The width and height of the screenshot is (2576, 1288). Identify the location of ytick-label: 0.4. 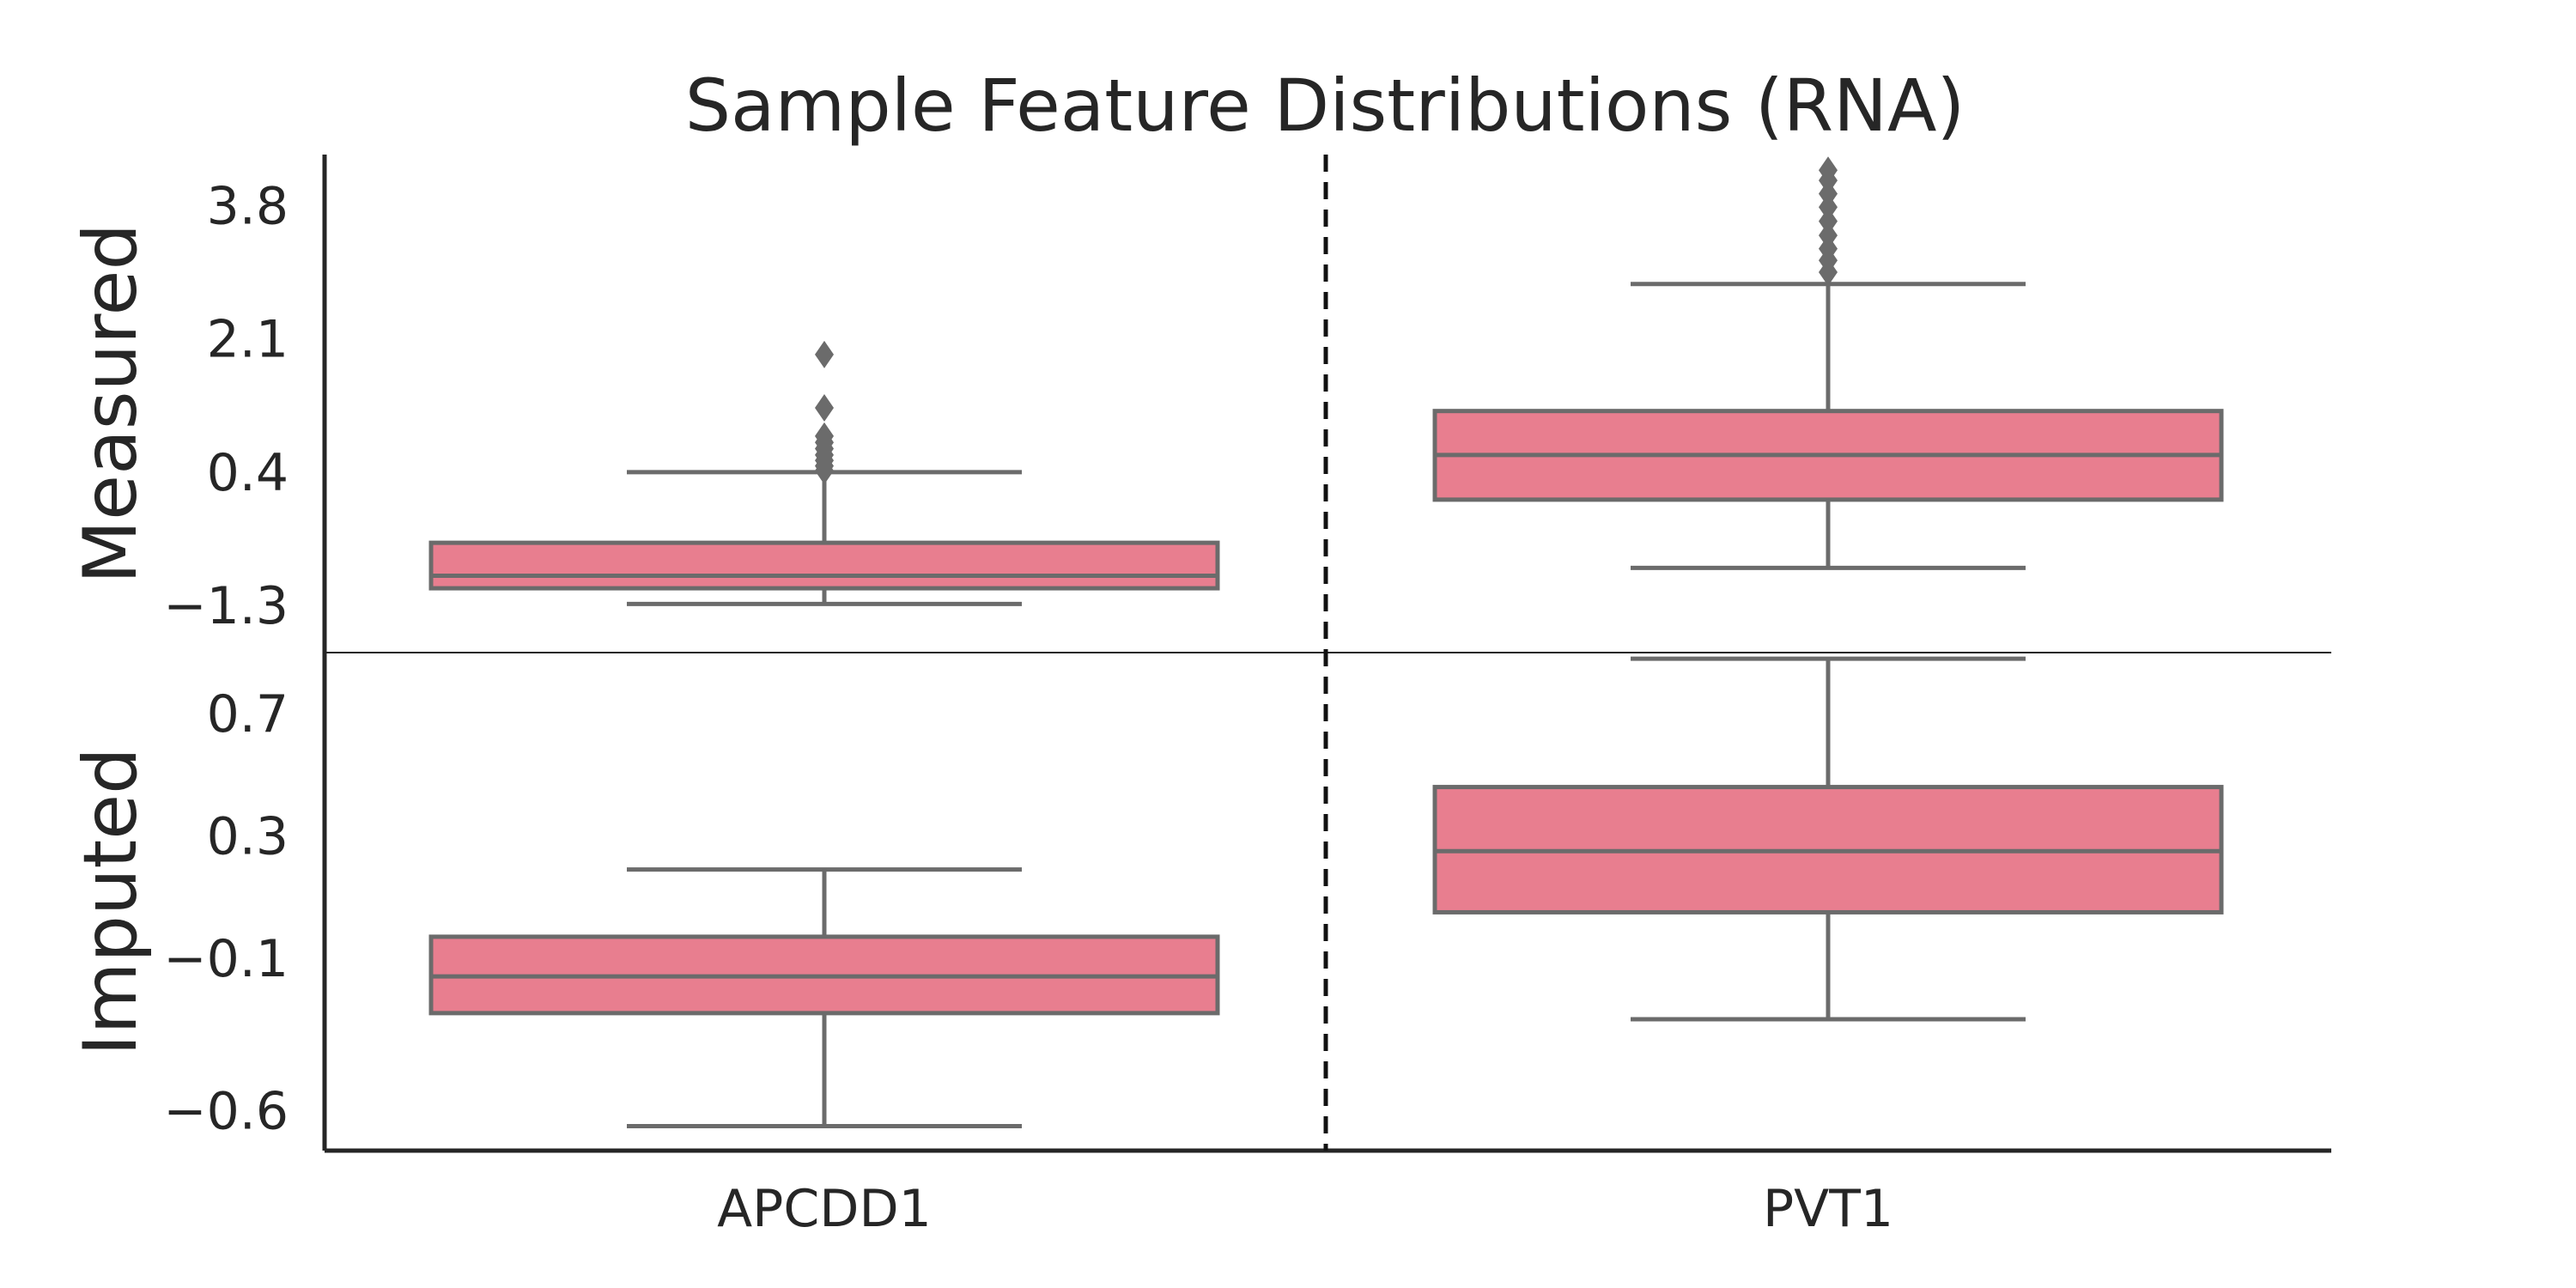
(248, 473).